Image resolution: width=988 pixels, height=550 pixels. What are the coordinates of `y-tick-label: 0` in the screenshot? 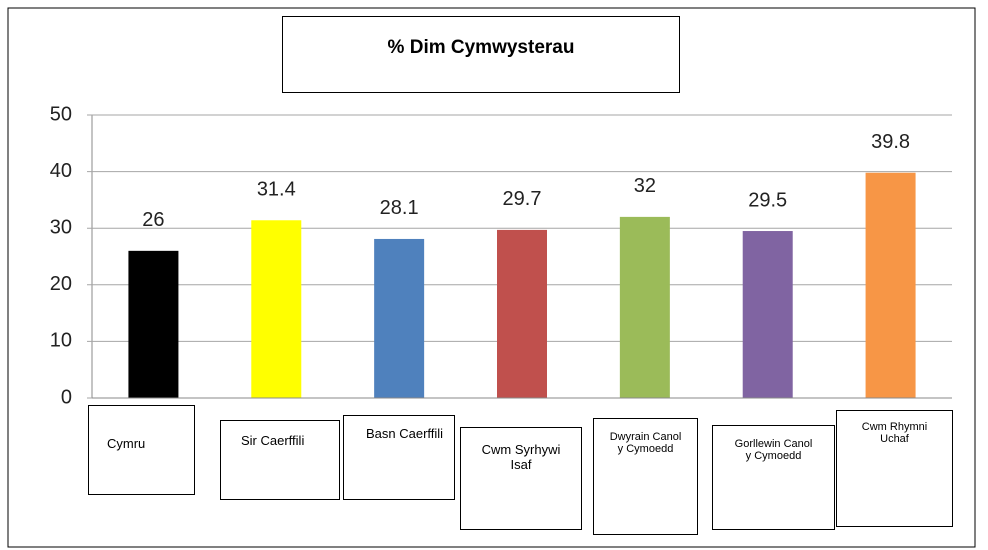 It's located at (66, 397).